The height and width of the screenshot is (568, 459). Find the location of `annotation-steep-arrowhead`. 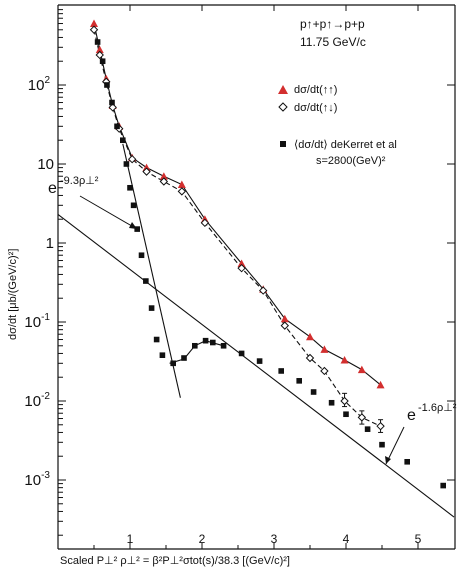

annotation-steep-arrowhead is located at coordinates (133, 225).